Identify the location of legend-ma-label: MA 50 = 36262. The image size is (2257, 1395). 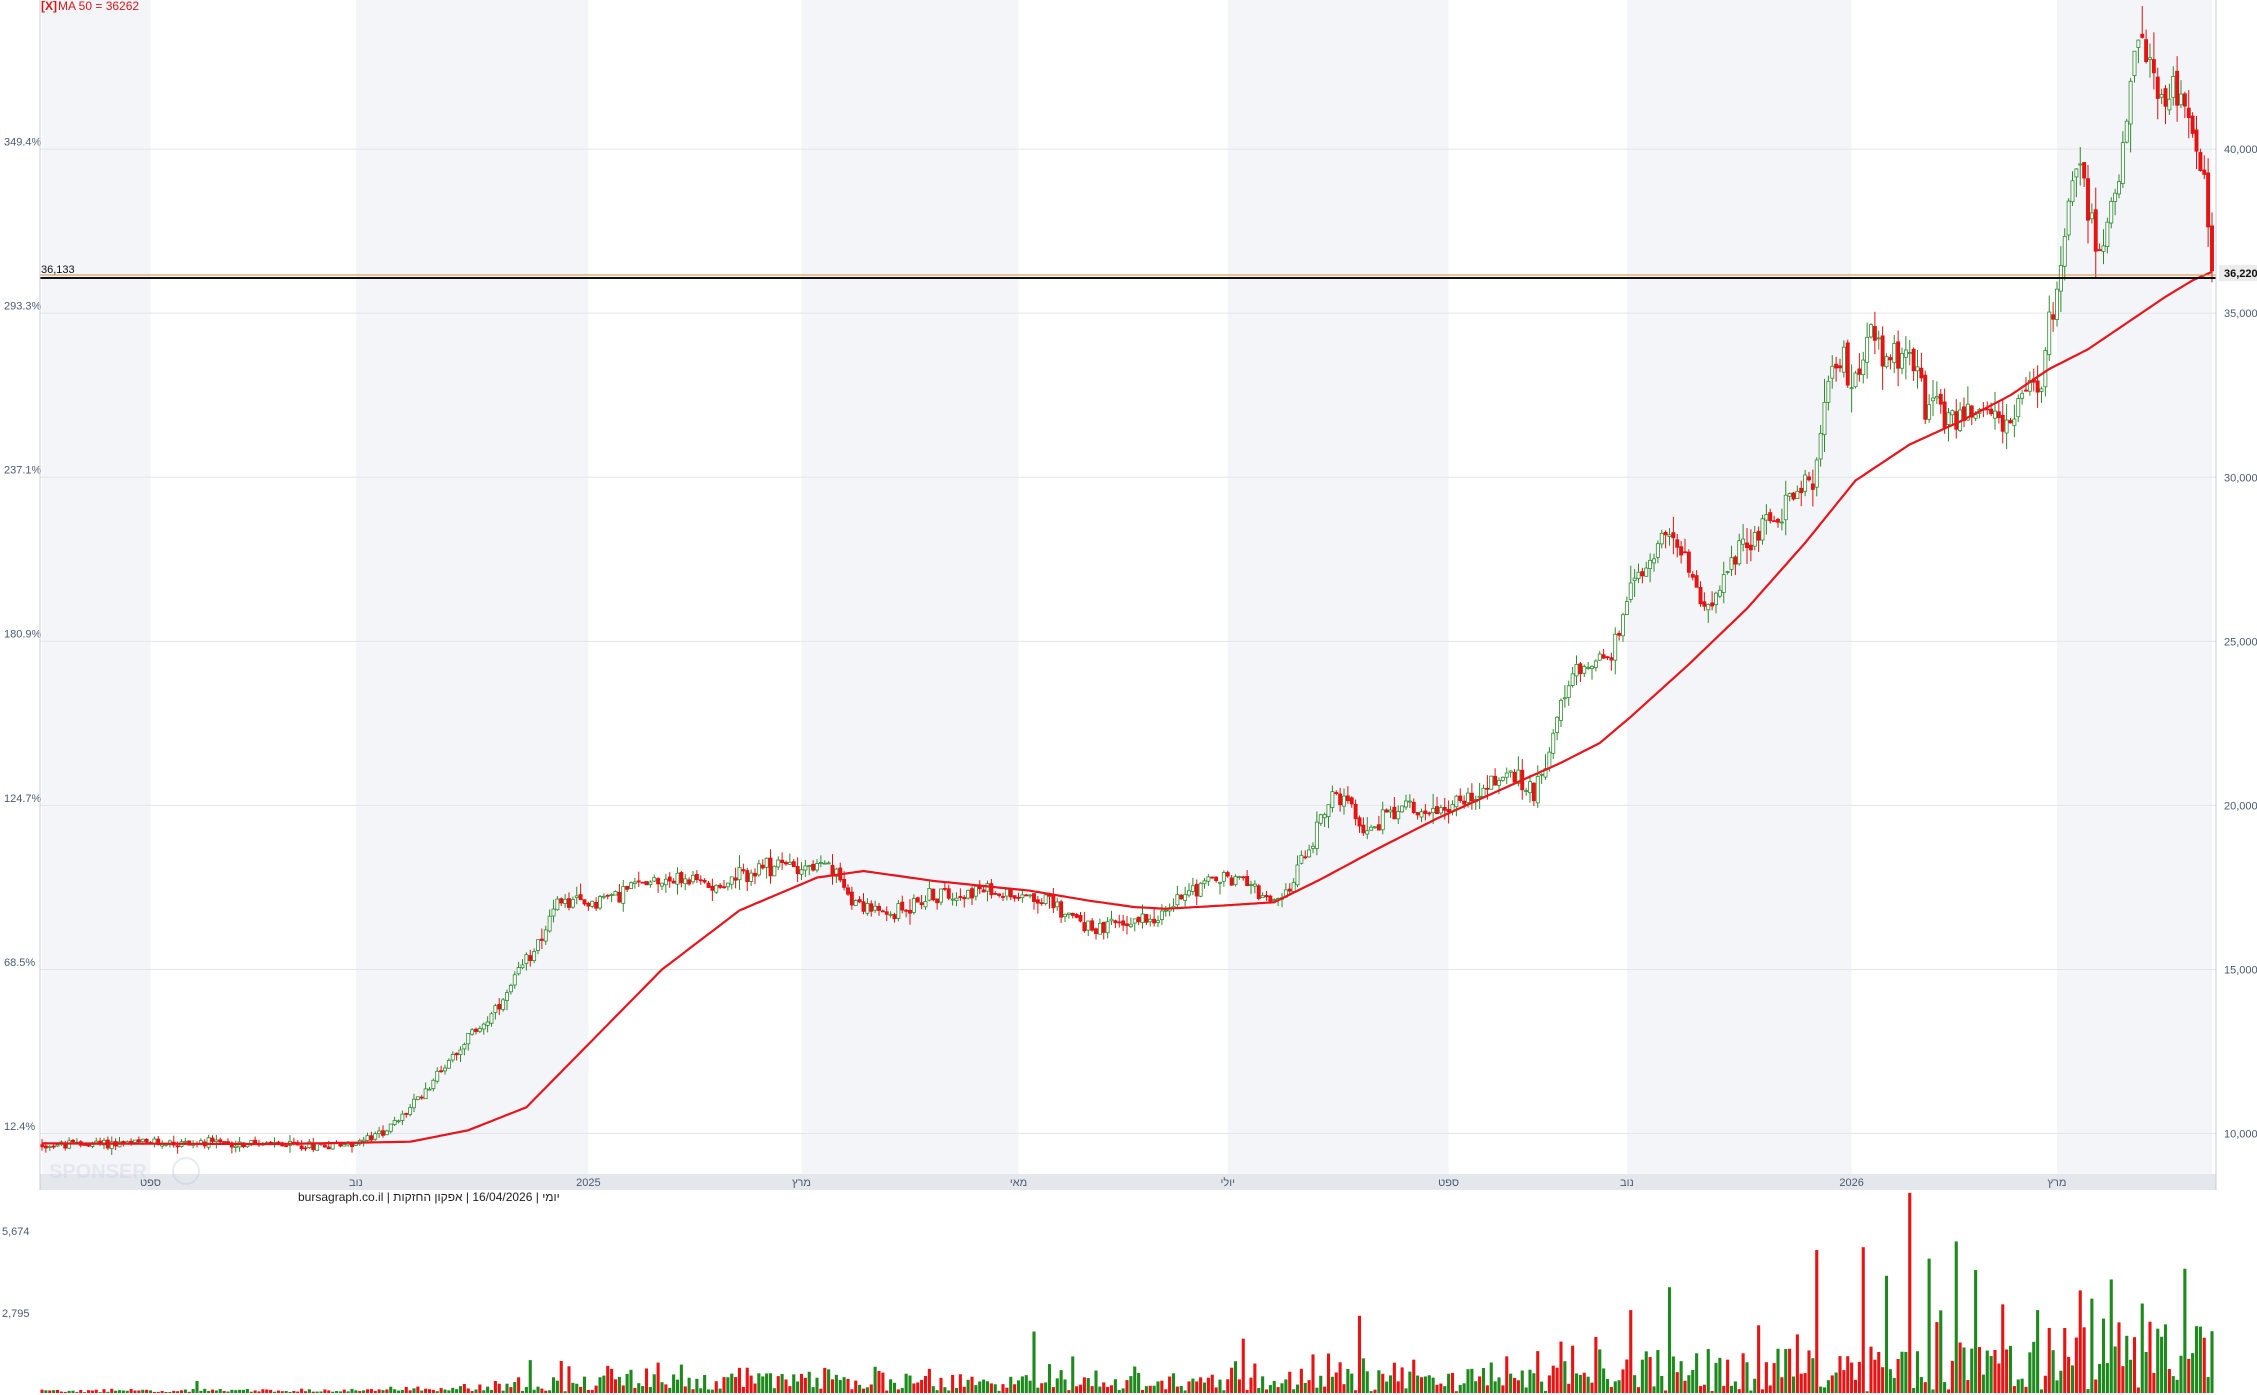
(98, 6).